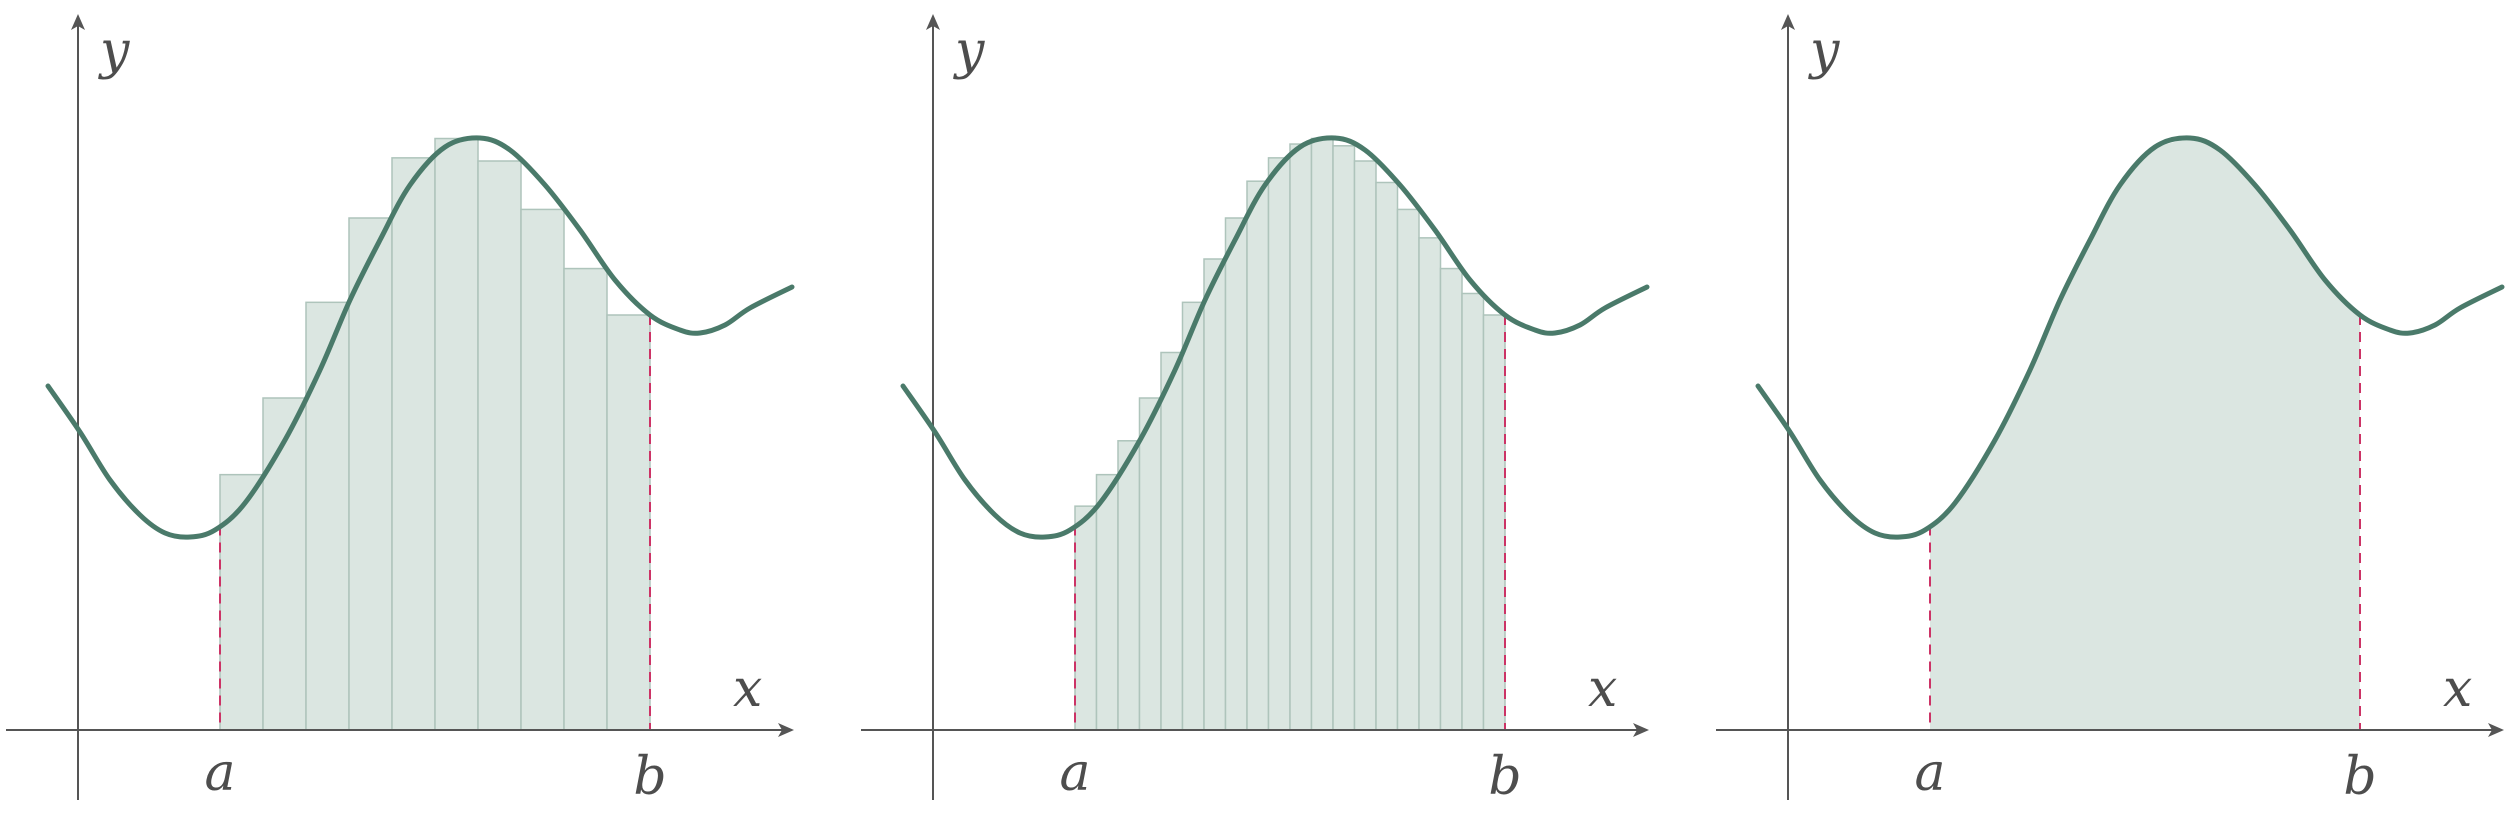  Describe the element at coordinates (2145, 434) in the screenshot. I see `area-under-curve` at that location.